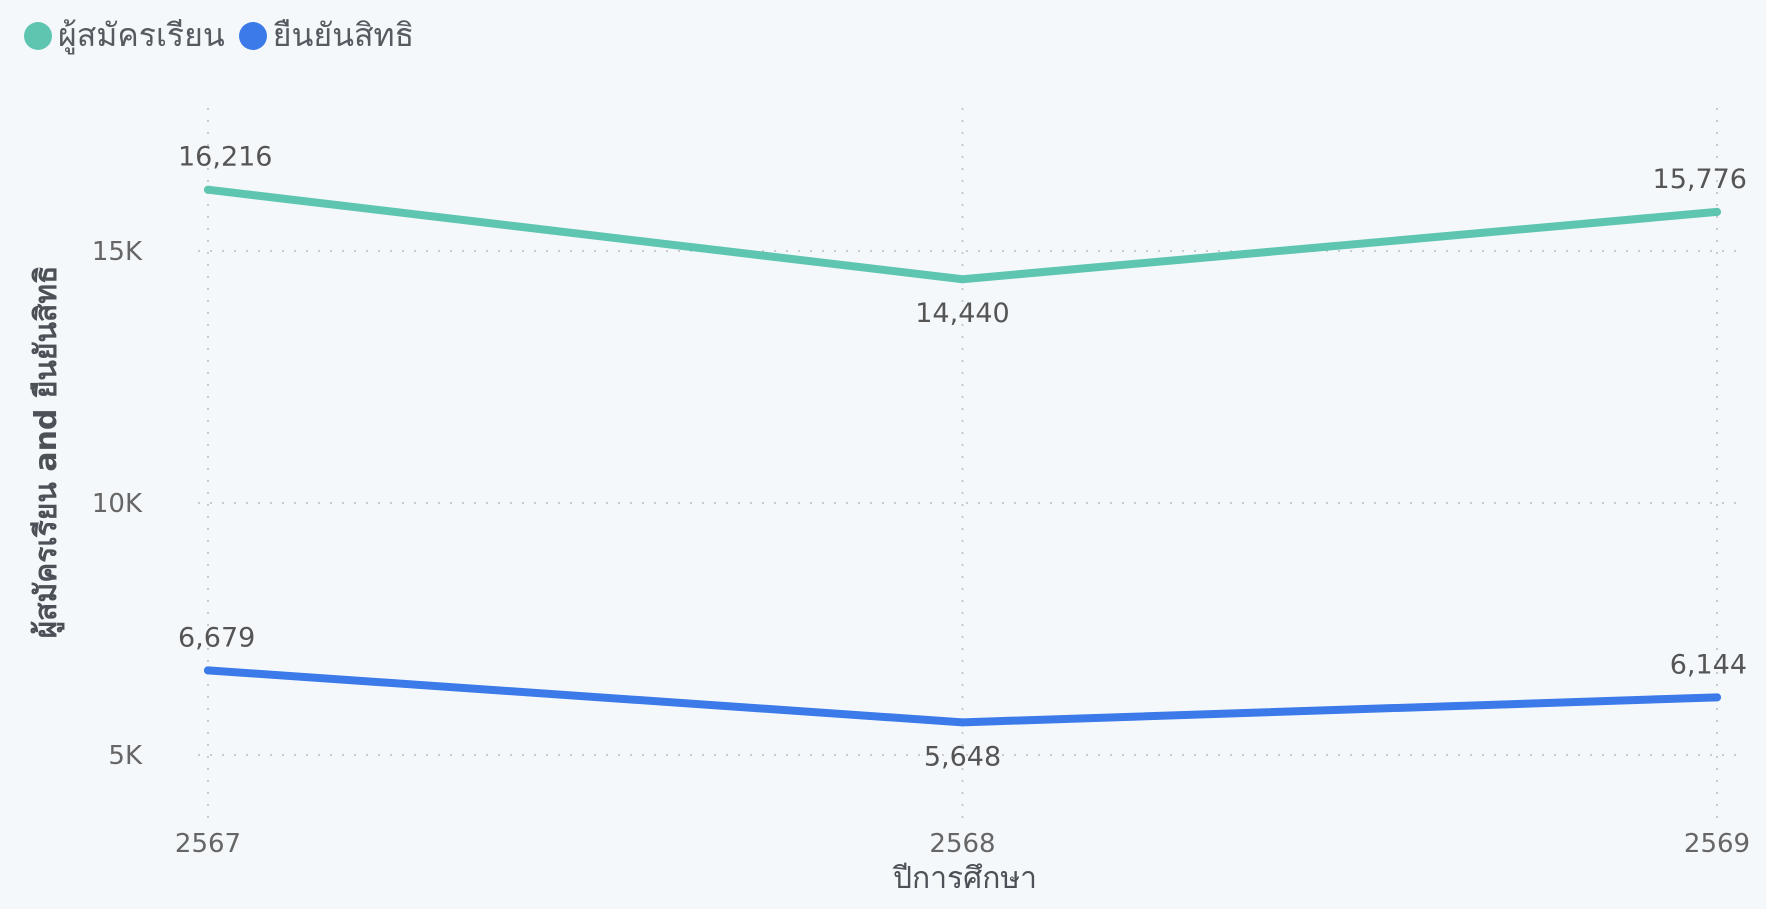 This screenshot has height=909, width=1766. Describe the element at coordinates (343, 35) in the screenshot. I see `legend-label-confirmed: ยืนยันสิทธิ` at that location.